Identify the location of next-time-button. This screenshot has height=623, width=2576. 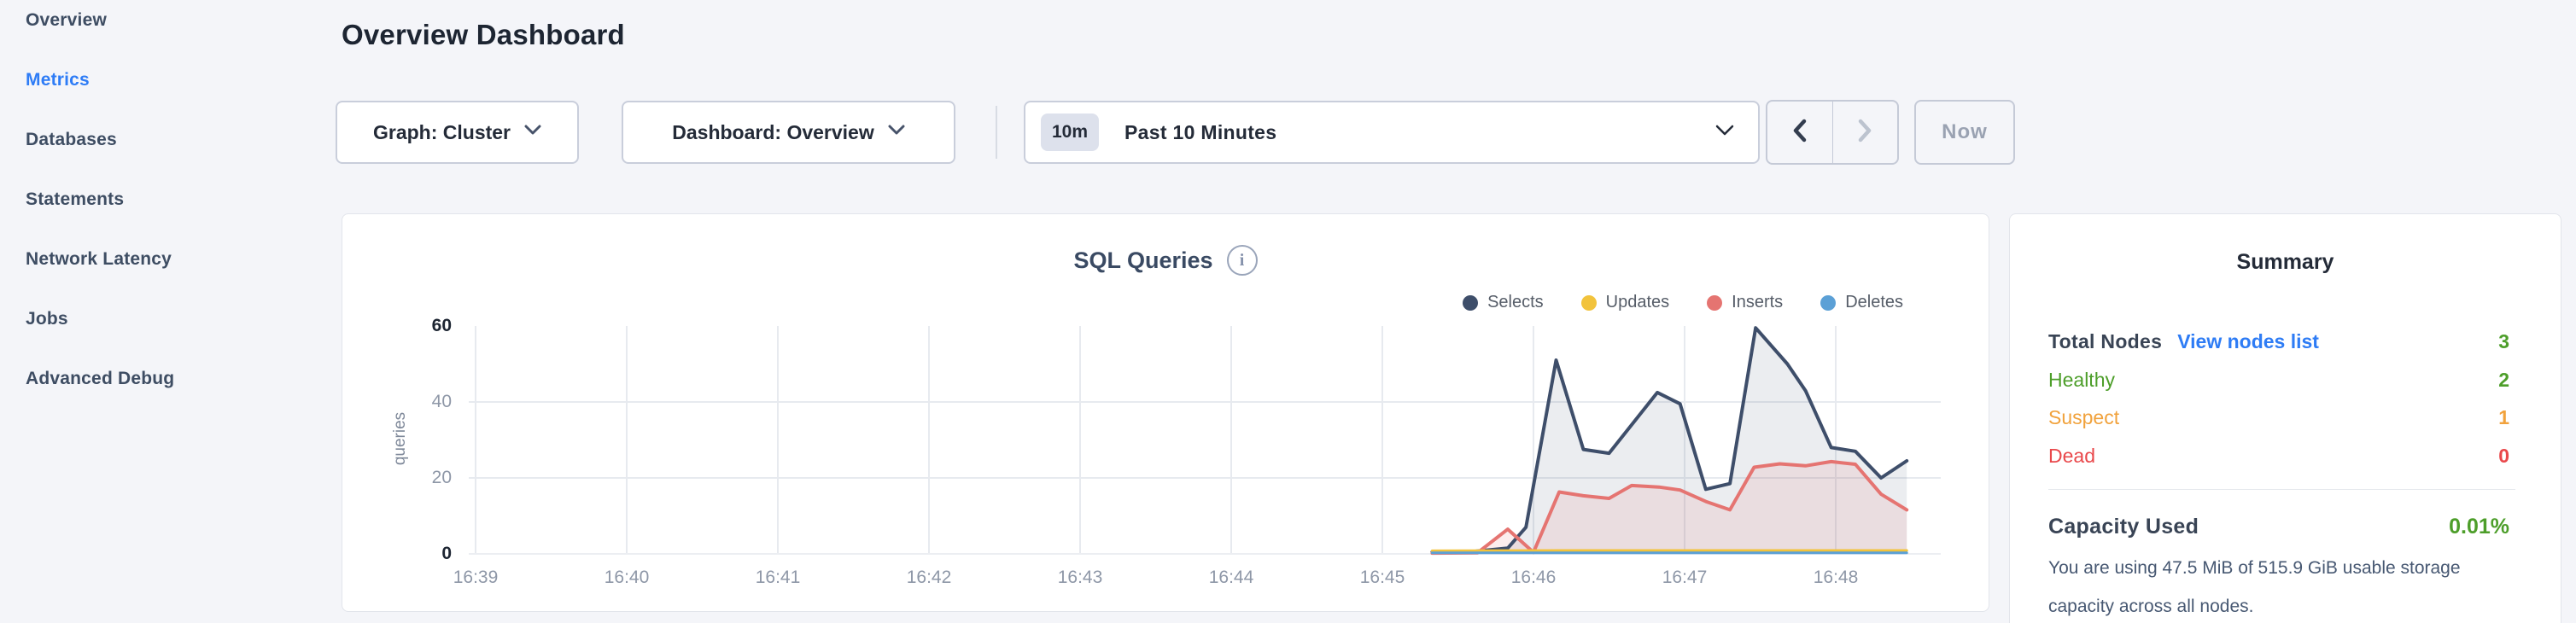
(1865, 132).